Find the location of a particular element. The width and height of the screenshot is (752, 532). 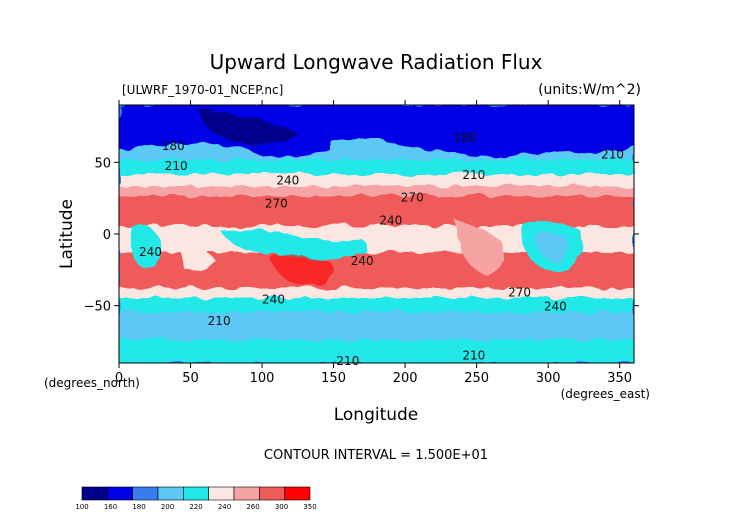

colorbar-tick-label: 260 is located at coordinates (252, 507).